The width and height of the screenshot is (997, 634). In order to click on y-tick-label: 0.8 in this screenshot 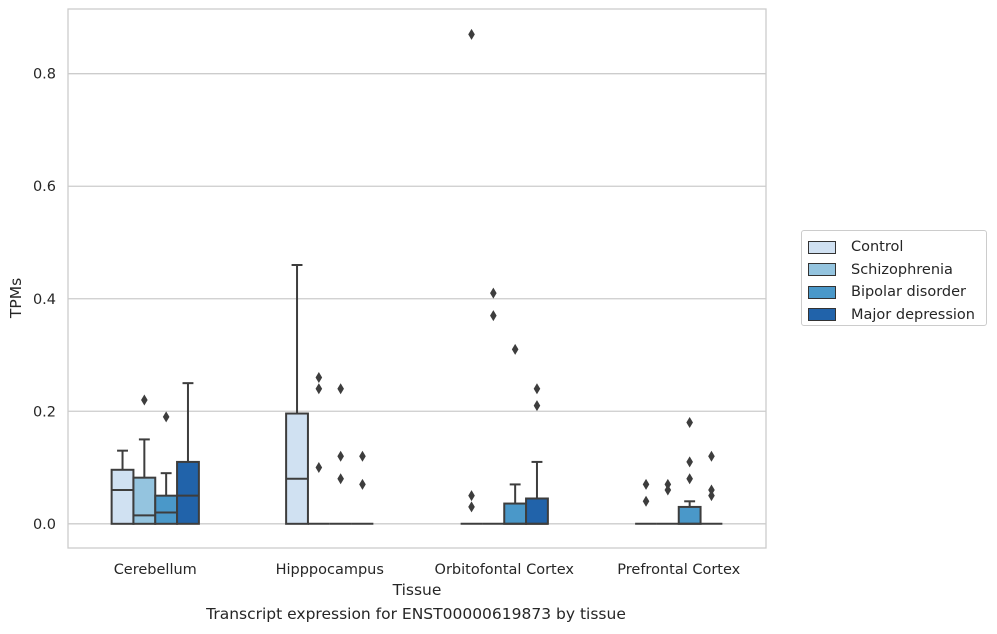, I will do `click(44, 75)`.